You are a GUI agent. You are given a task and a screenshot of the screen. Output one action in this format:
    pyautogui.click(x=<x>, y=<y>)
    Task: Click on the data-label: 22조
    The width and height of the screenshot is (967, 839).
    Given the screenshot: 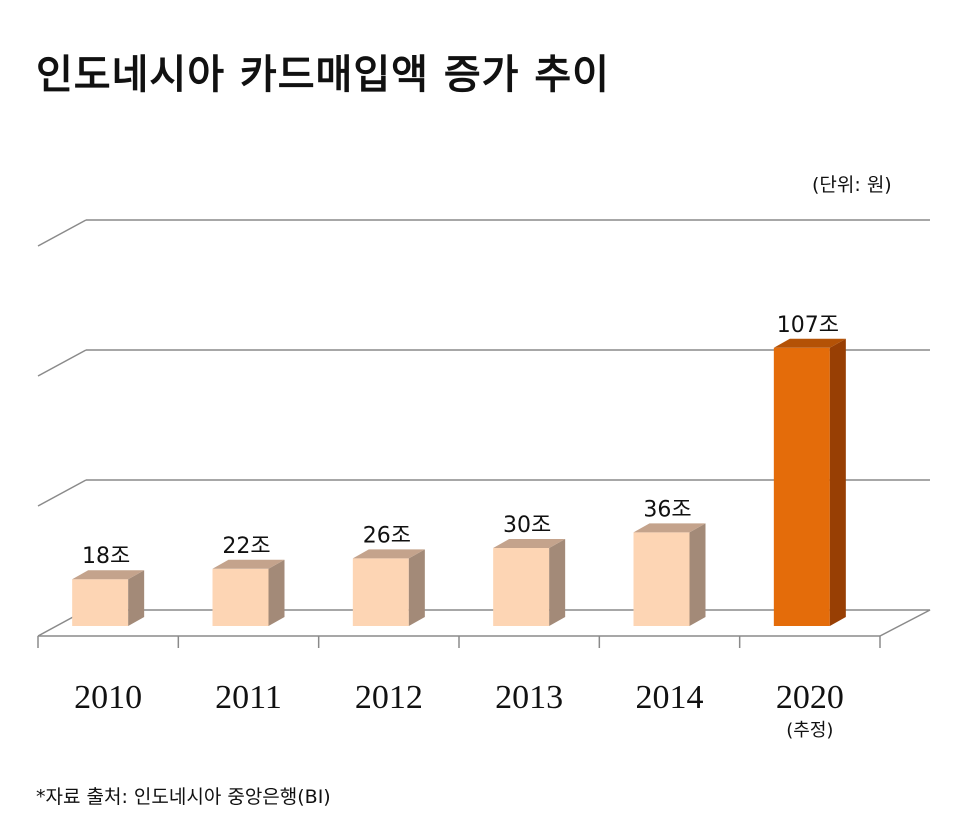 What is the action you would take?
    pyautogui.click(x=246, y=546)
    